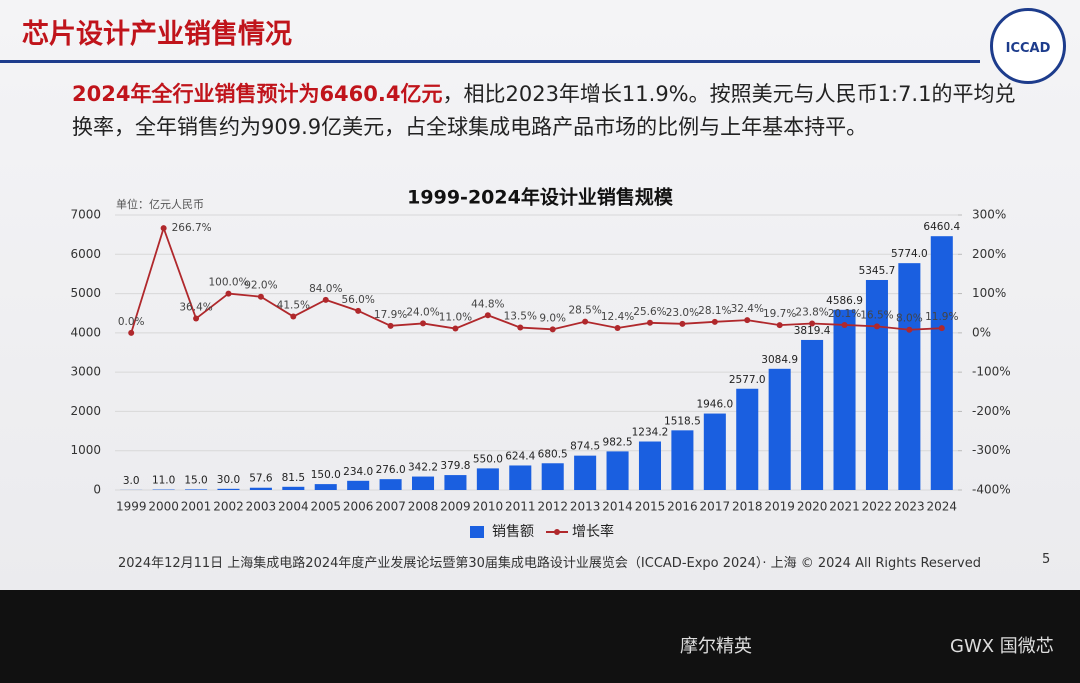 Image resolution: width=1080 pixels, height=683 pixels. What do you see at coordinates (909, 254) in the screenshot?
I see `data-label: 5774.0` at bounding box center [909, 254].